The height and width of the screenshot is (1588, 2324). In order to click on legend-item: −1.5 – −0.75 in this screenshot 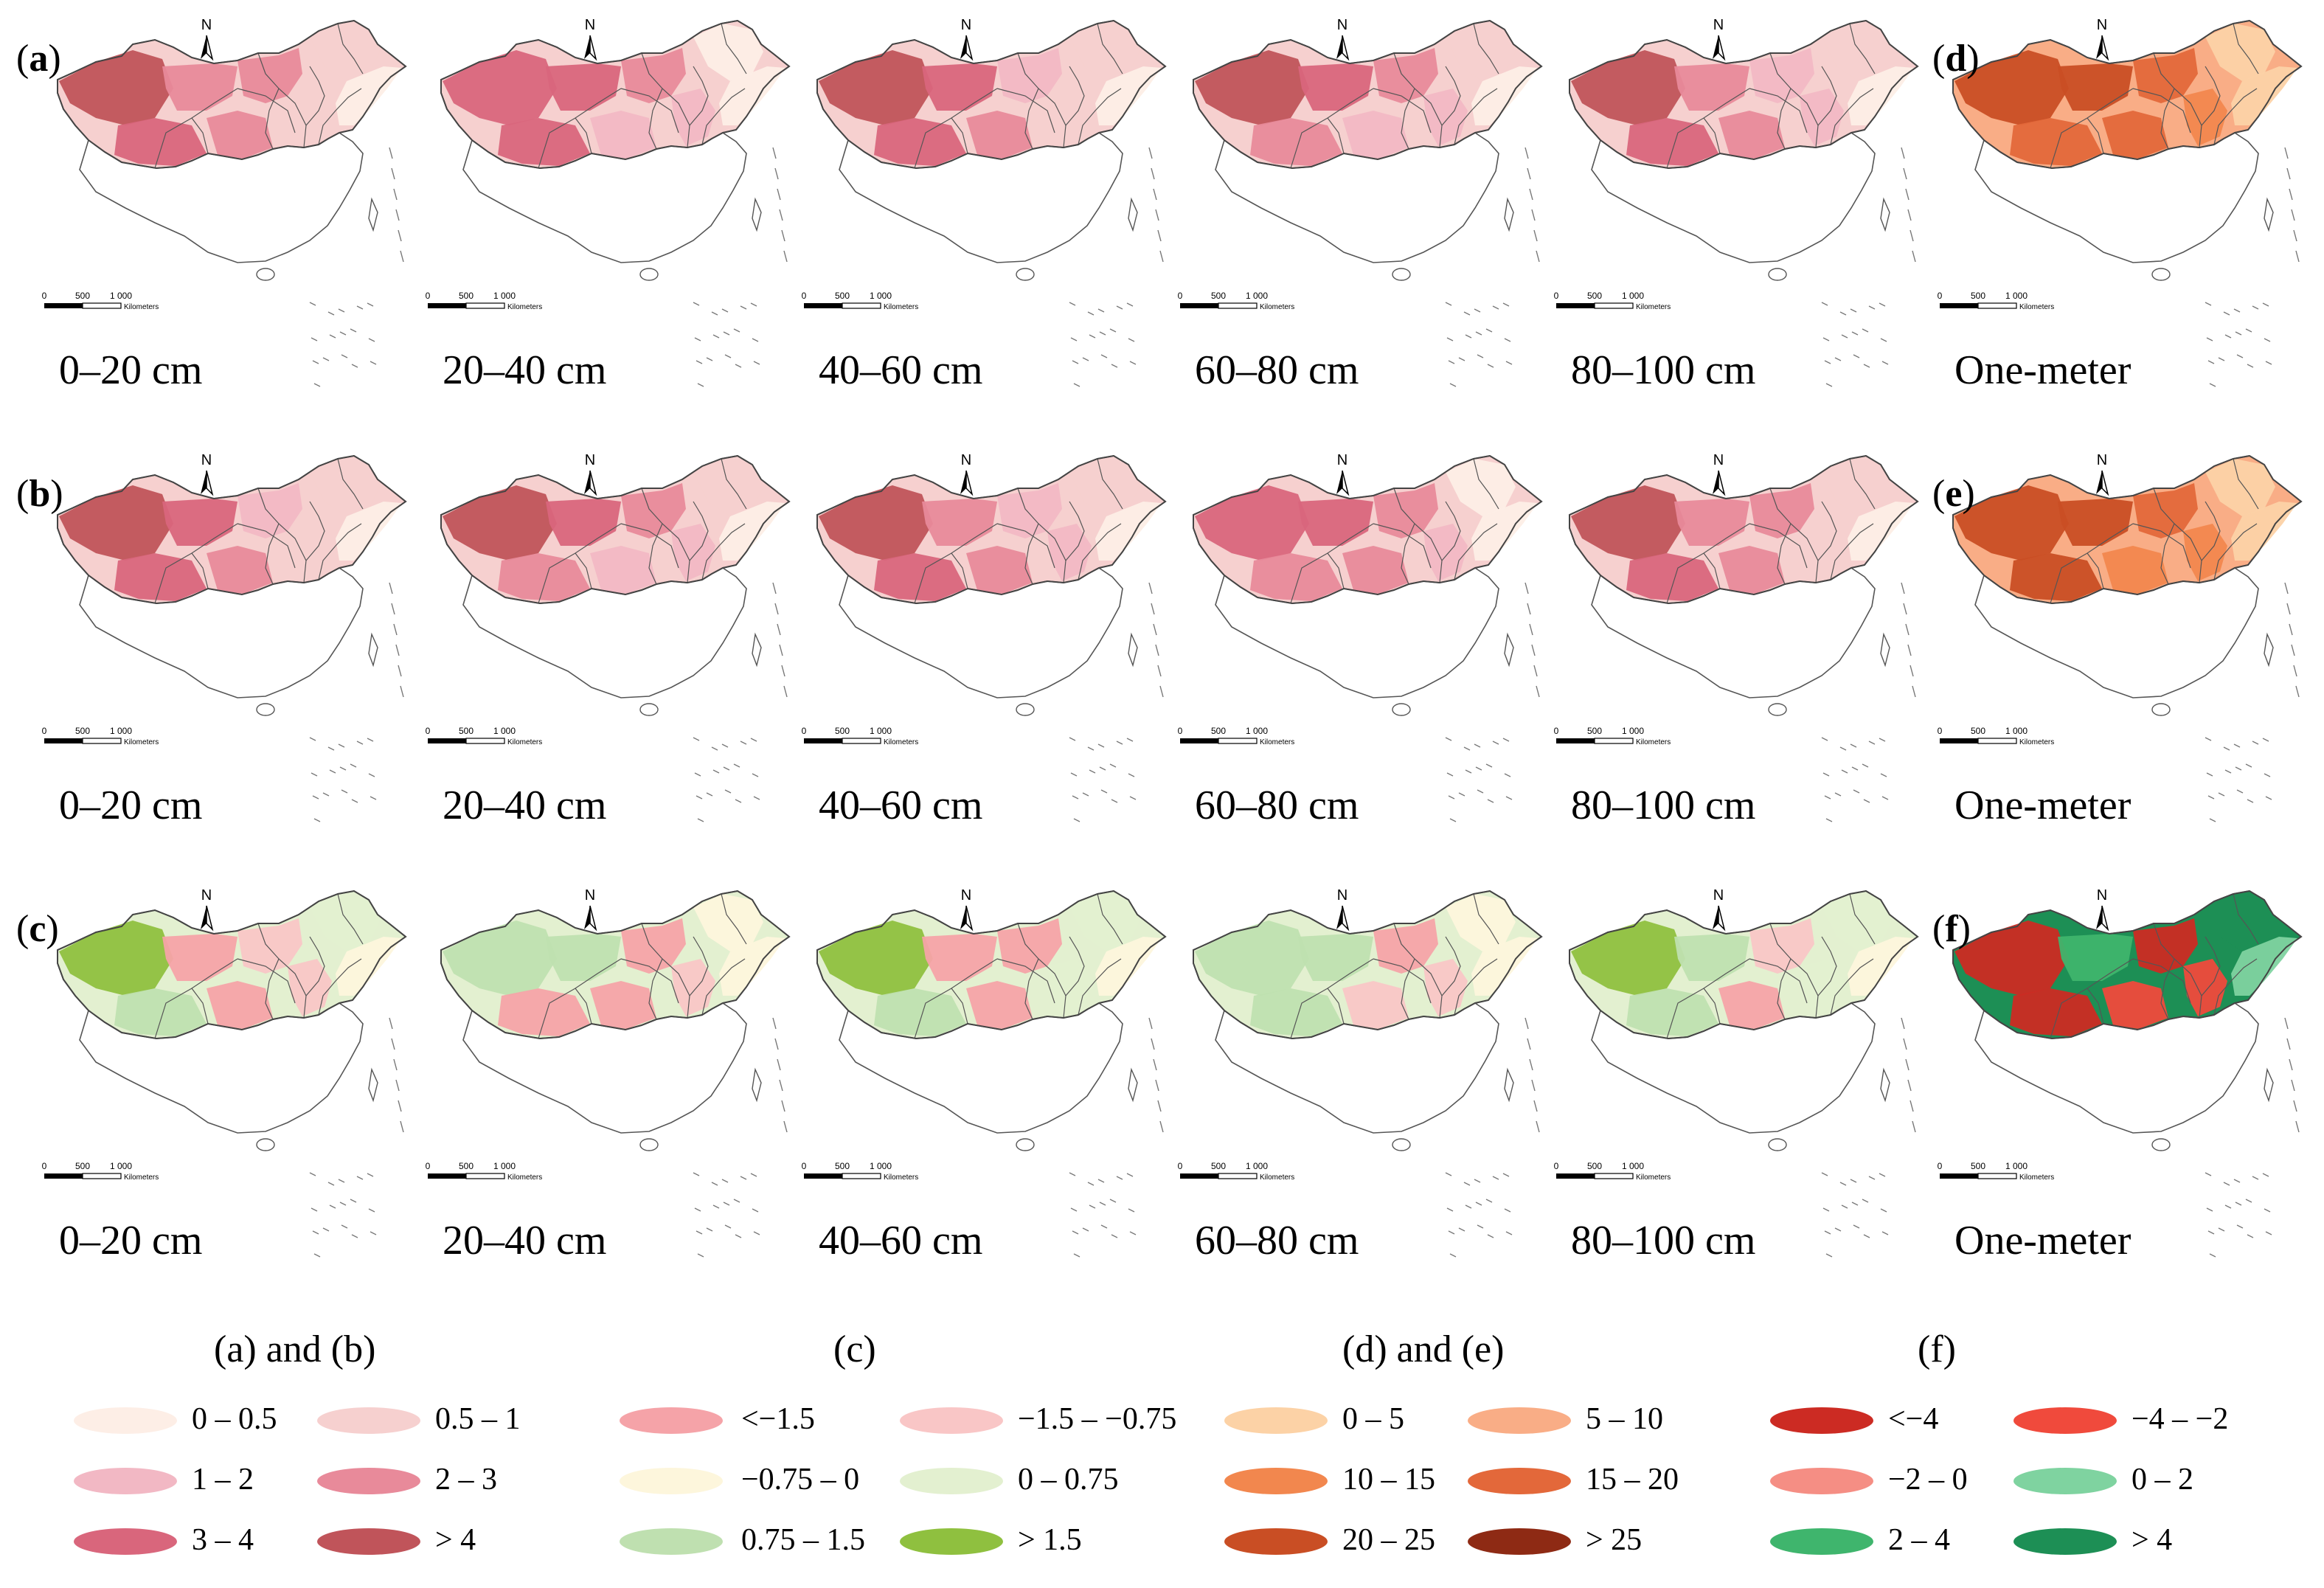, I will do `click(1038, 1423)`.